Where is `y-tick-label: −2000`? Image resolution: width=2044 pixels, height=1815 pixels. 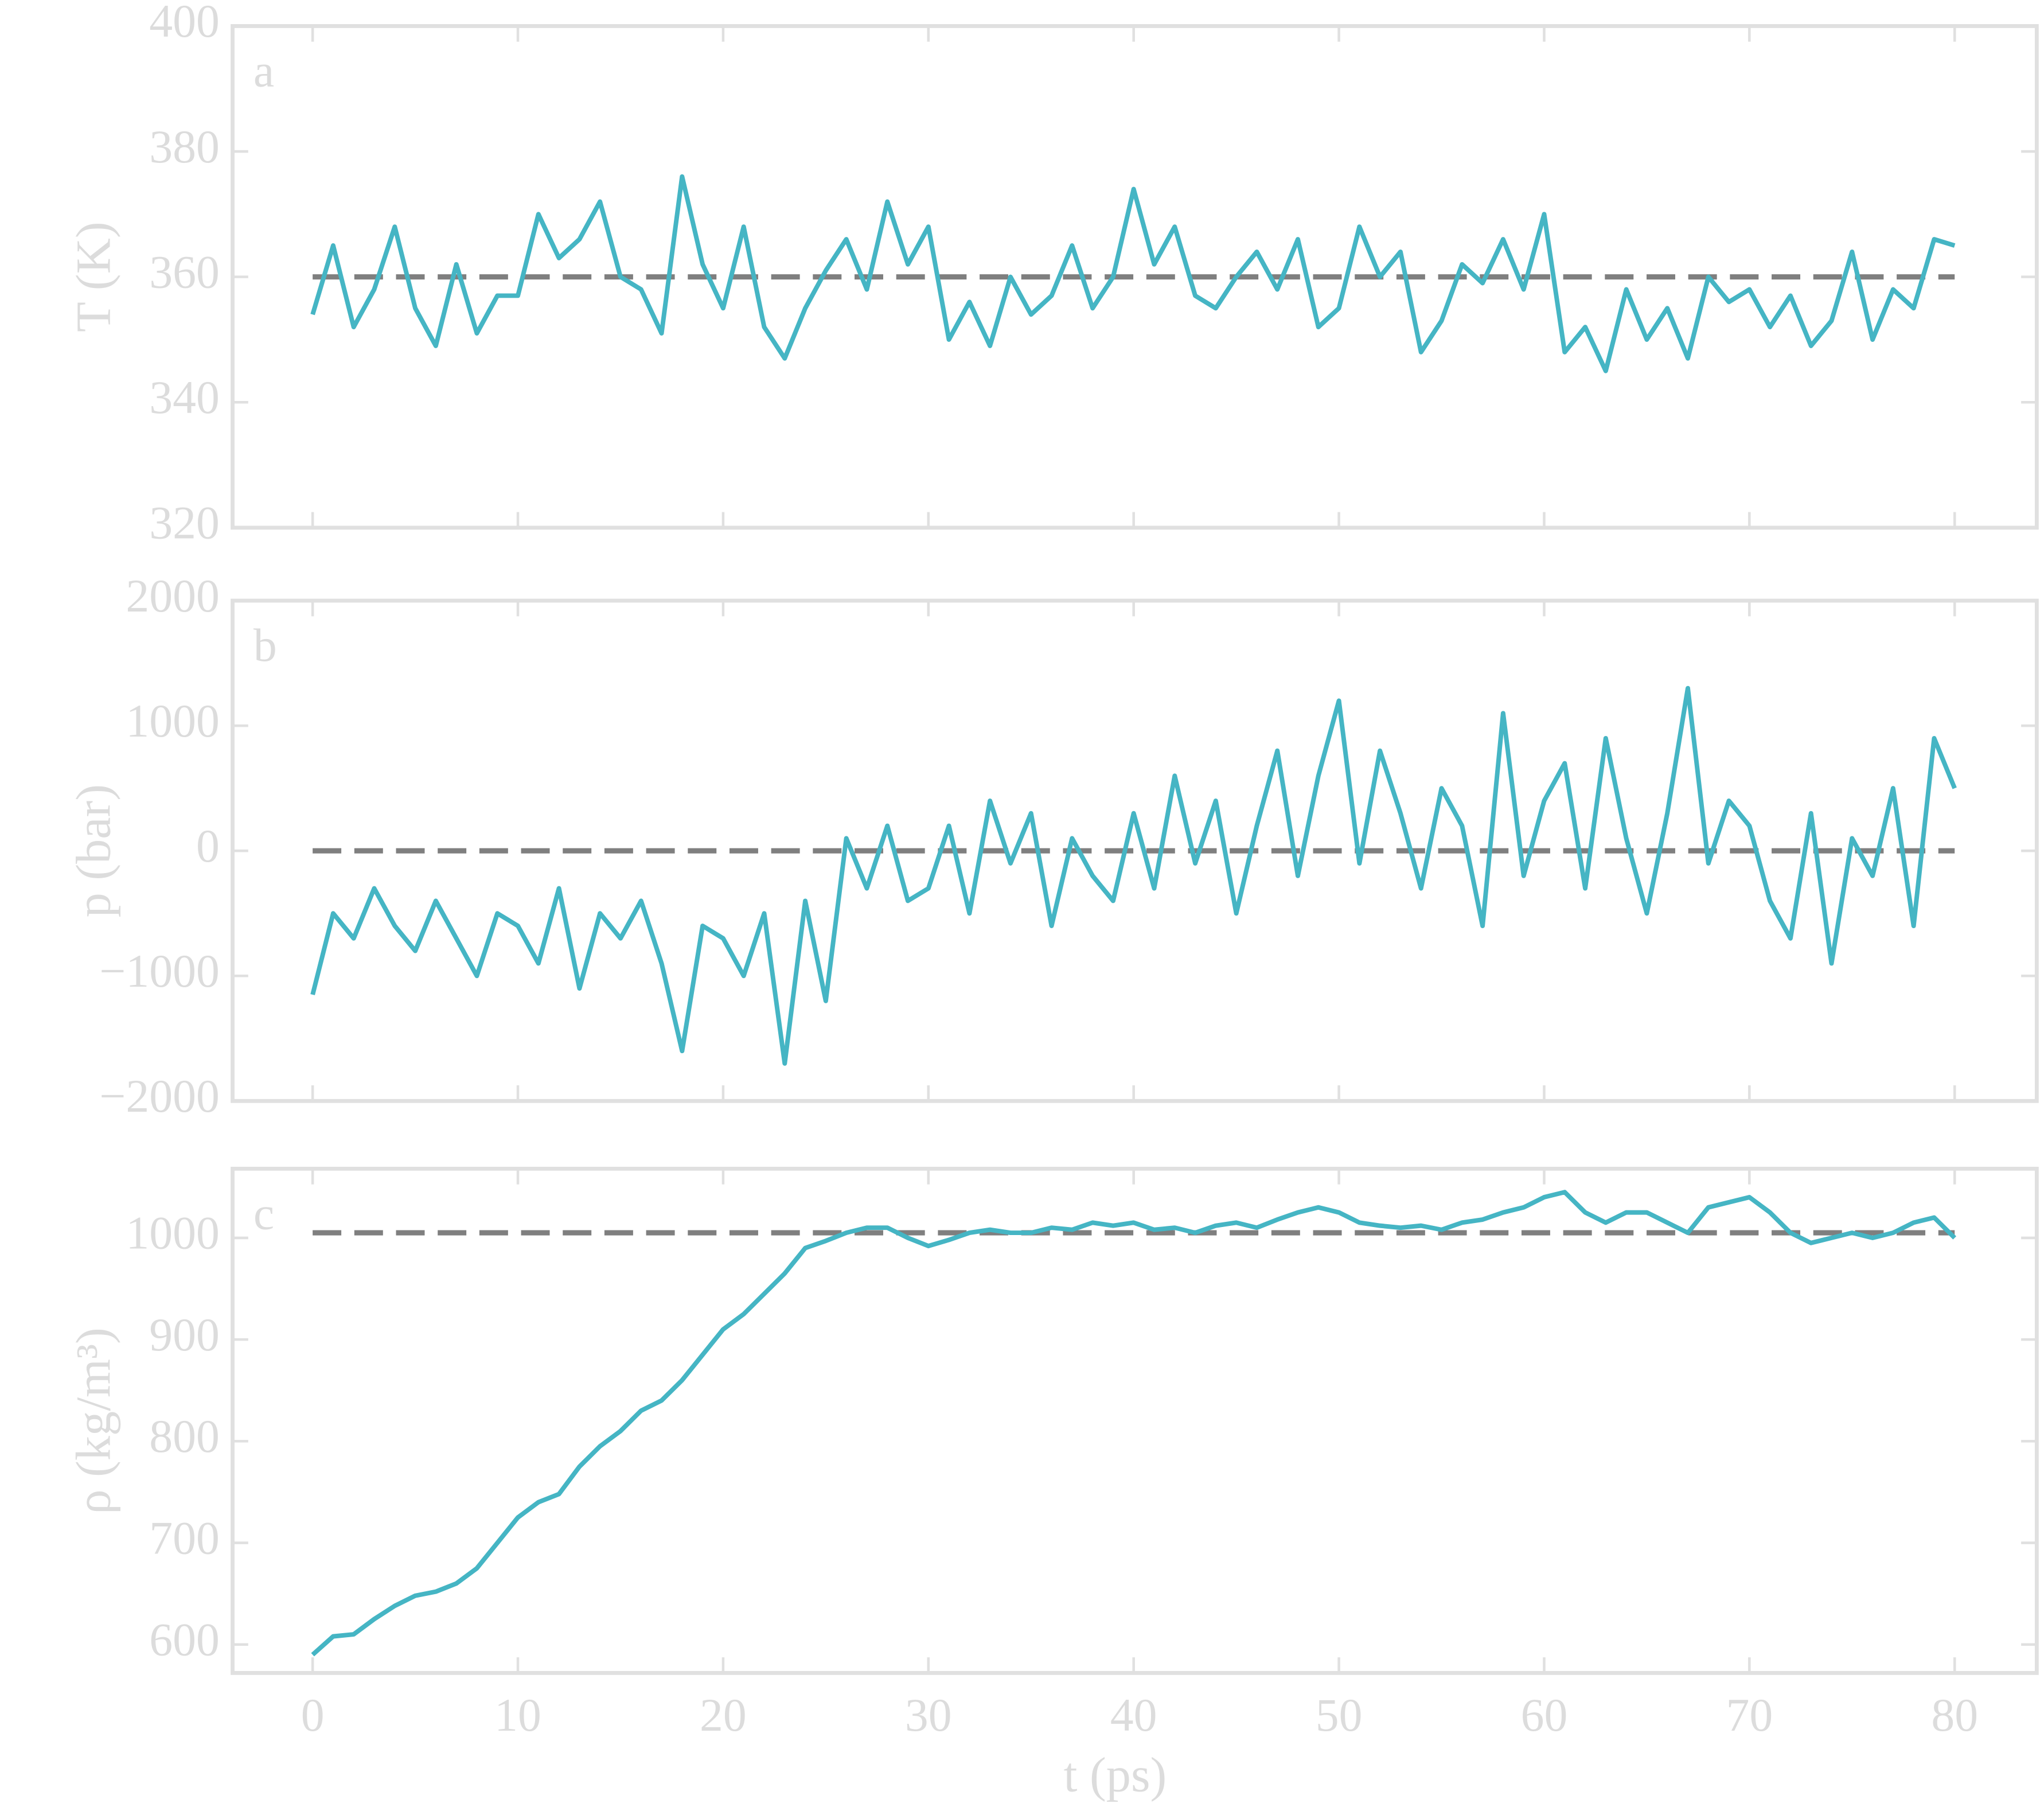
y-tick-label: −2000 is located at coordinates (159, 1096).